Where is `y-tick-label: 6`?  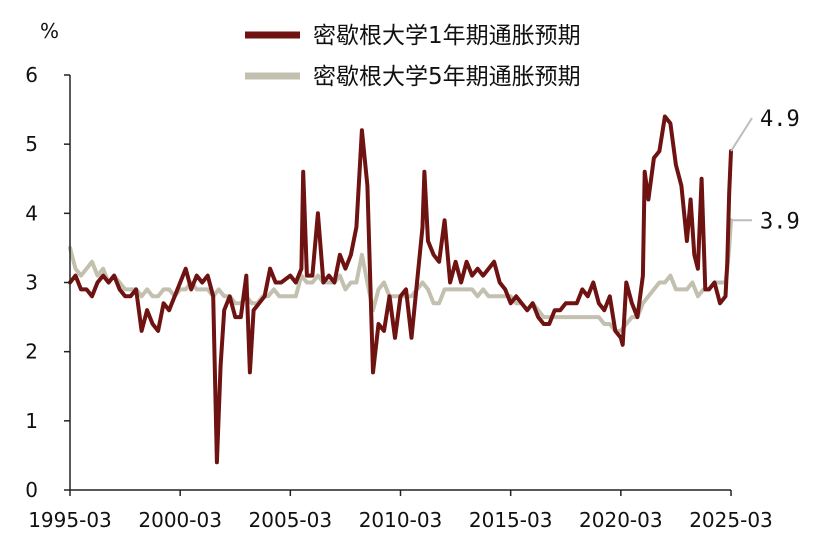
y-tick-label: 6 is located at coordinates (31, 75).